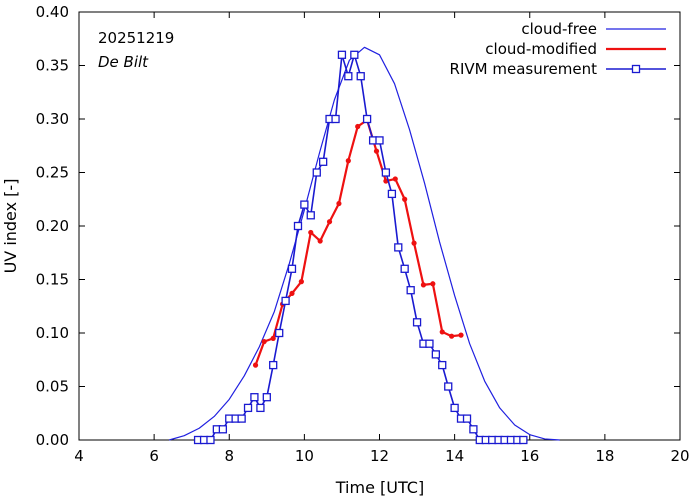 The width and height of the screenshot is (694, 501). Describe the element at coordinates (524, 69) in the screenshot. I see `legend-label-rivm-measurement: RIVM measurement` at that location.